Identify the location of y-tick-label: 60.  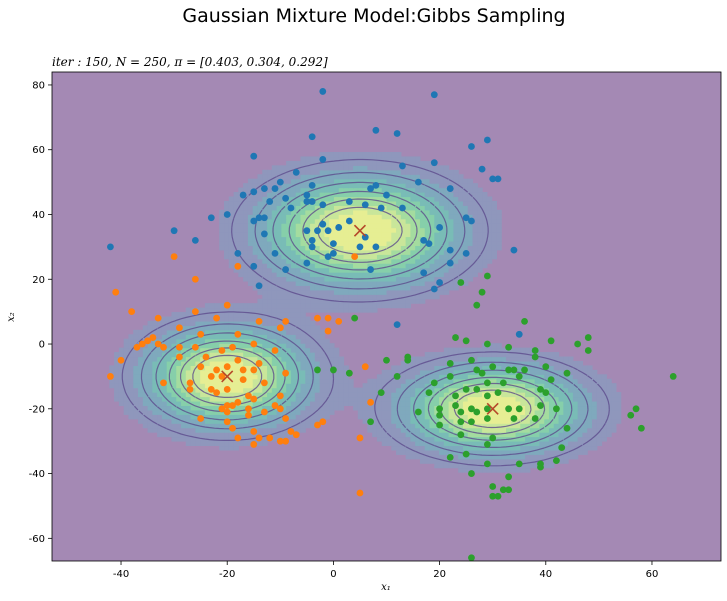
(38, 150).